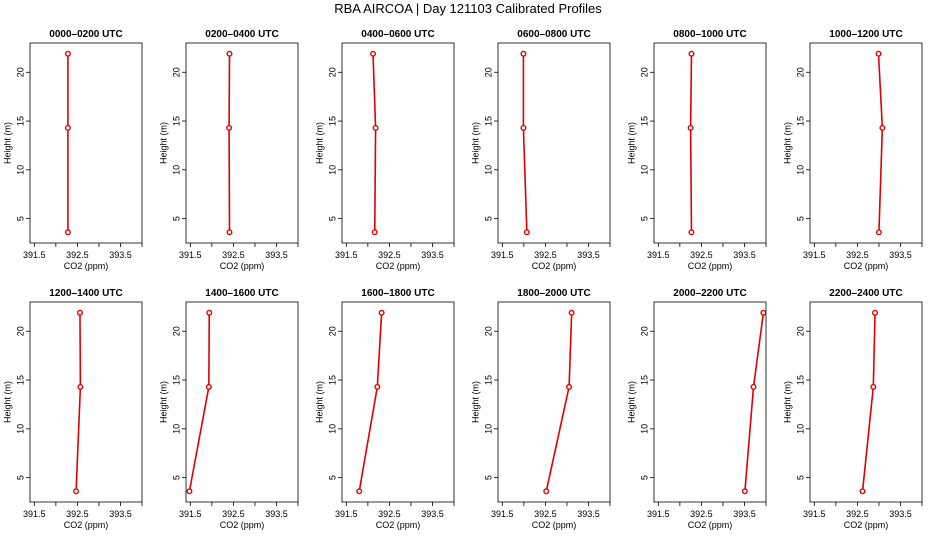 This screenshot has width=936, height=540. I want to click on panel-title: 2000–2200 UTC, so click(709, 293).